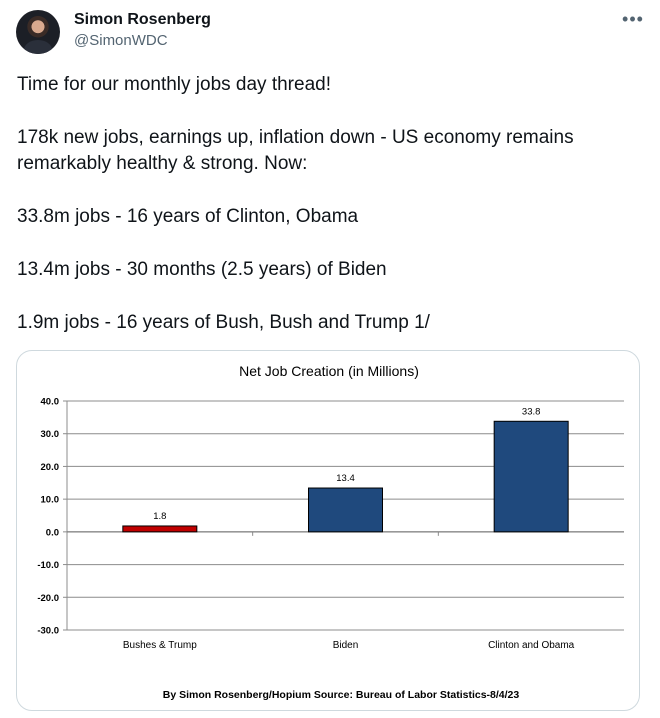 The image size is (660, 718). I want to click on y-tick-label: 10.0, so click(50, 500).